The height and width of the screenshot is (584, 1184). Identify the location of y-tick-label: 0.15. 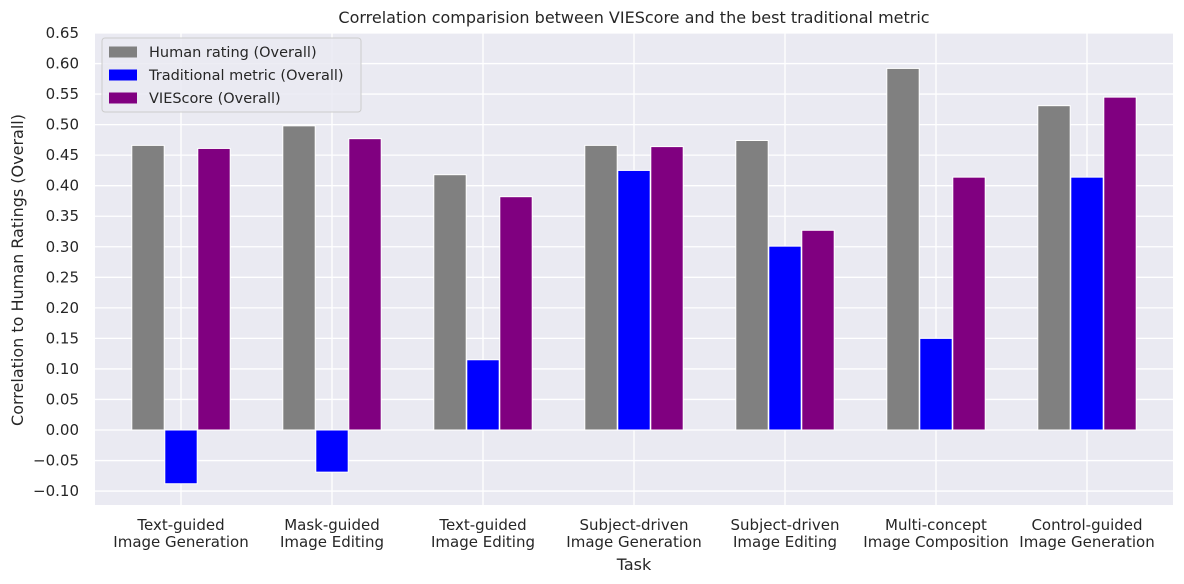
(62, 338).